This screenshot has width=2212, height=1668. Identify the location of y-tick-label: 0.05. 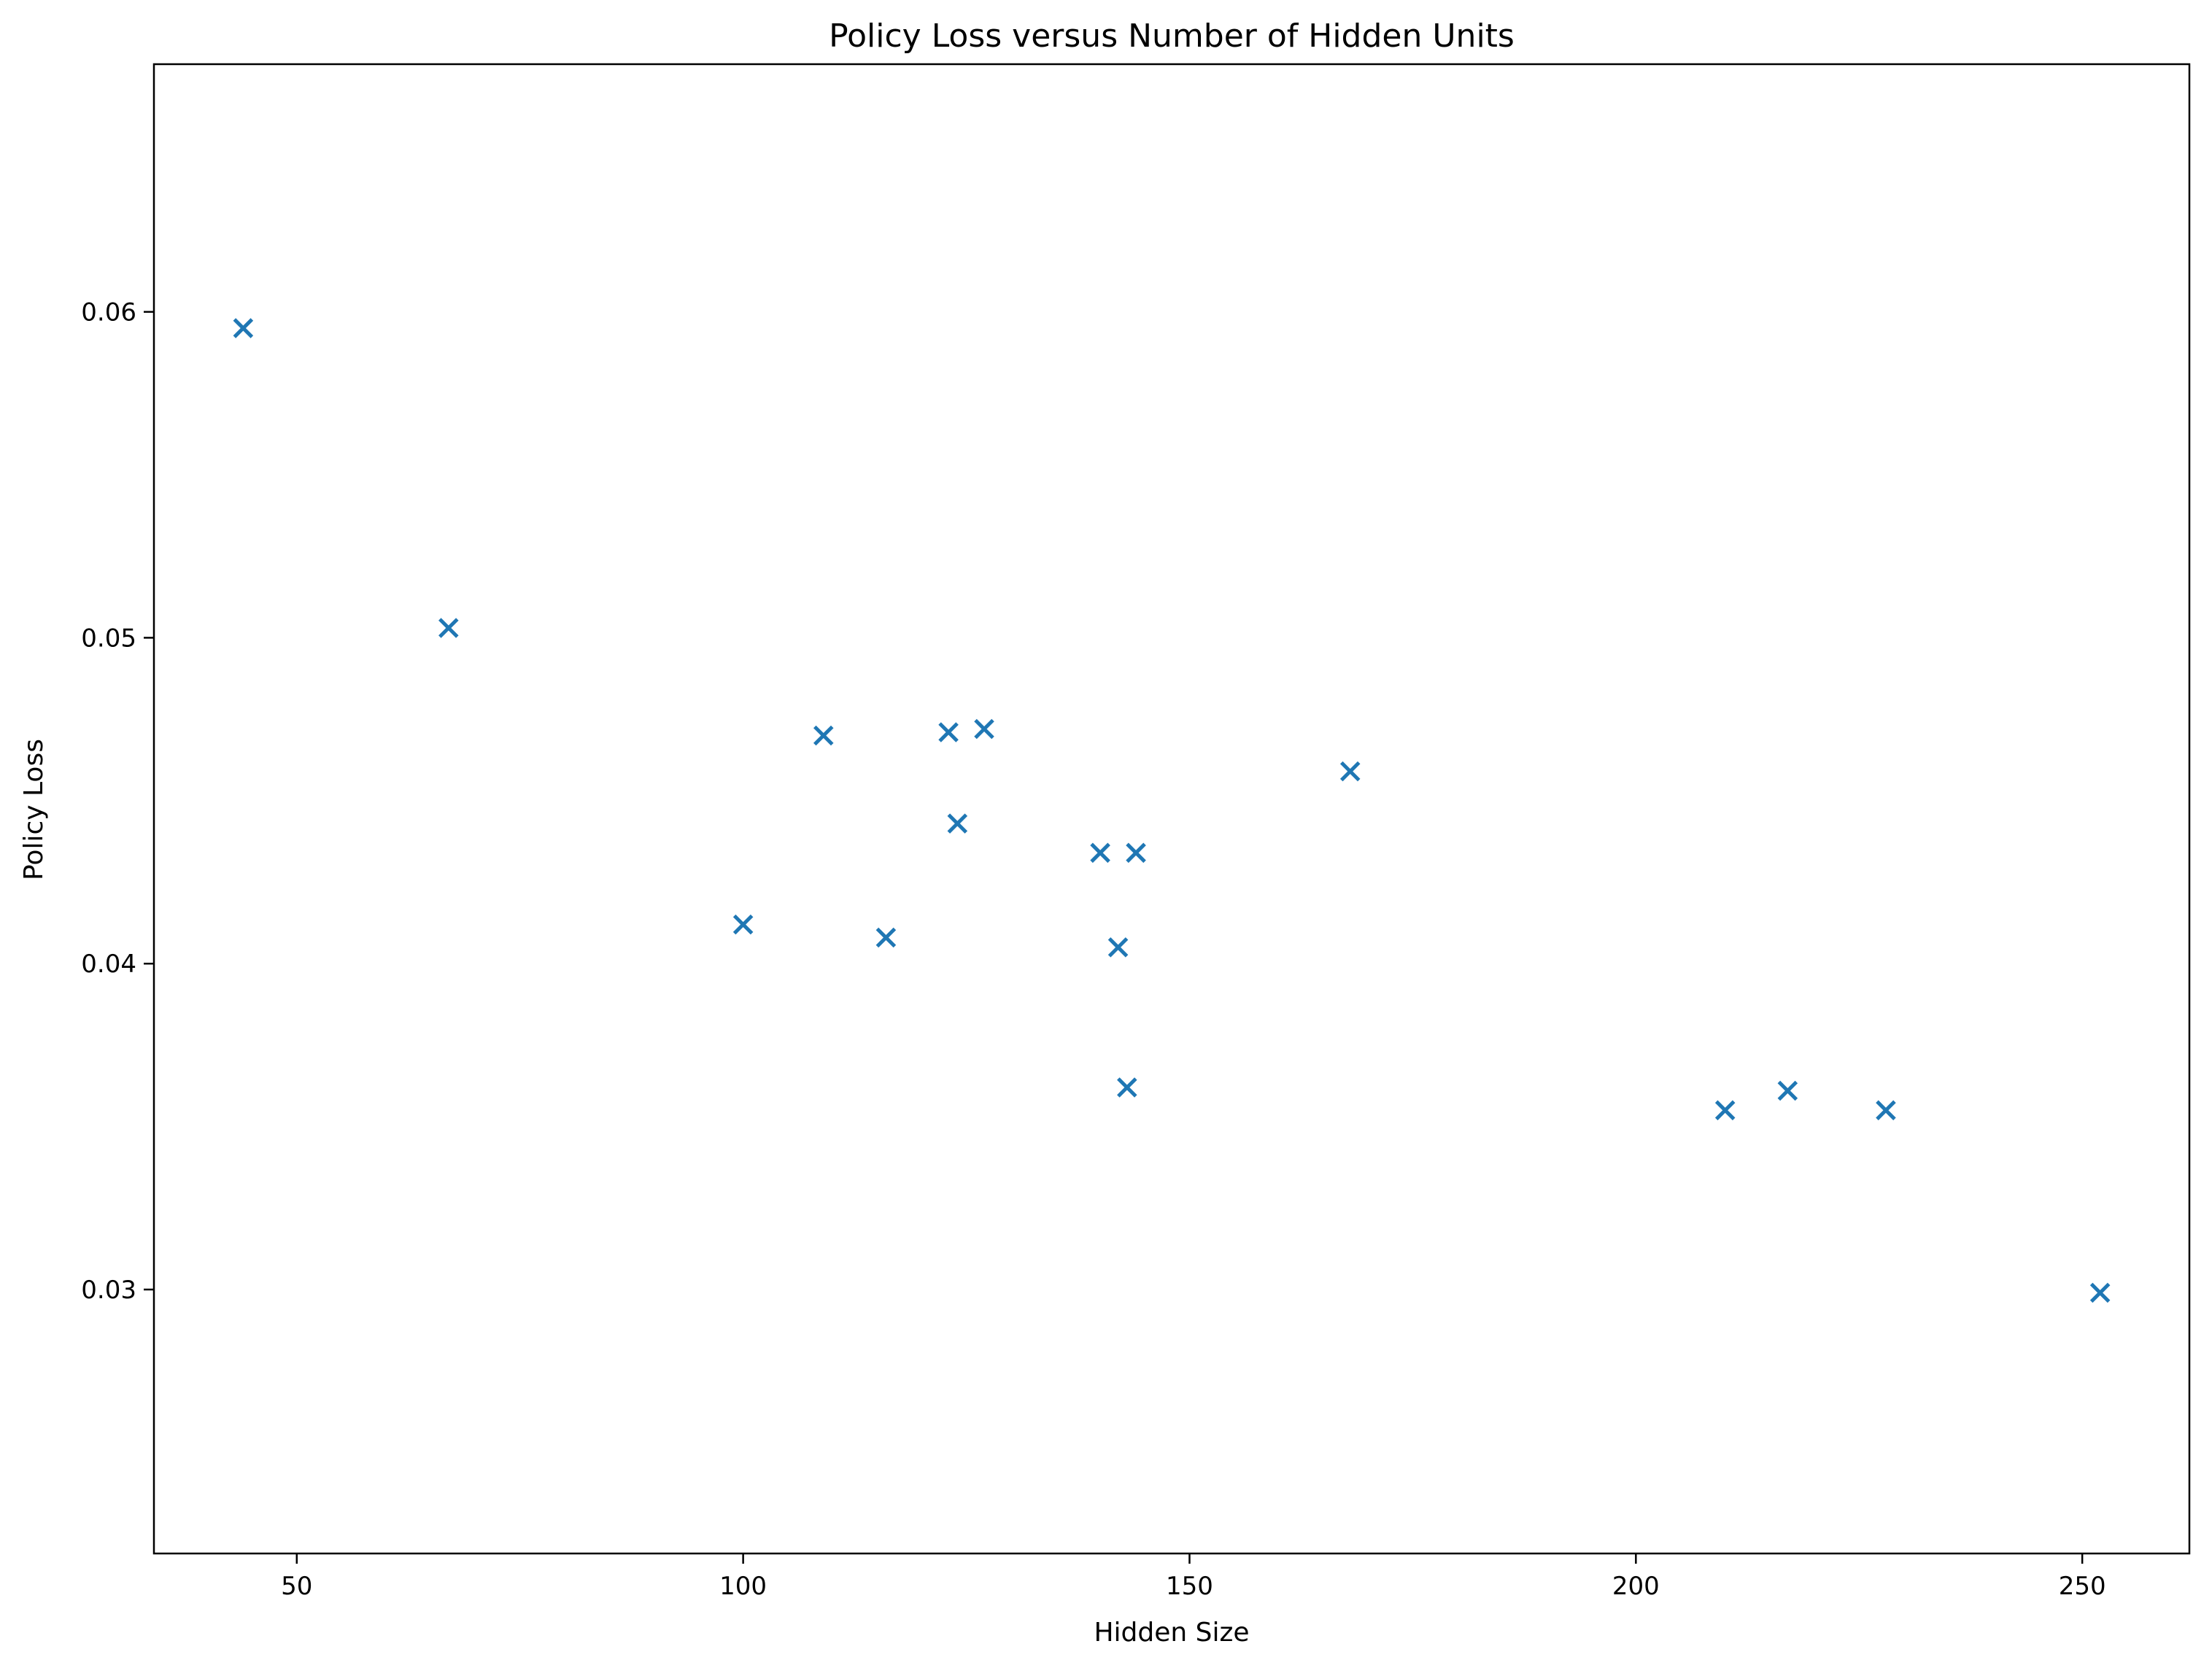
(108, 638).